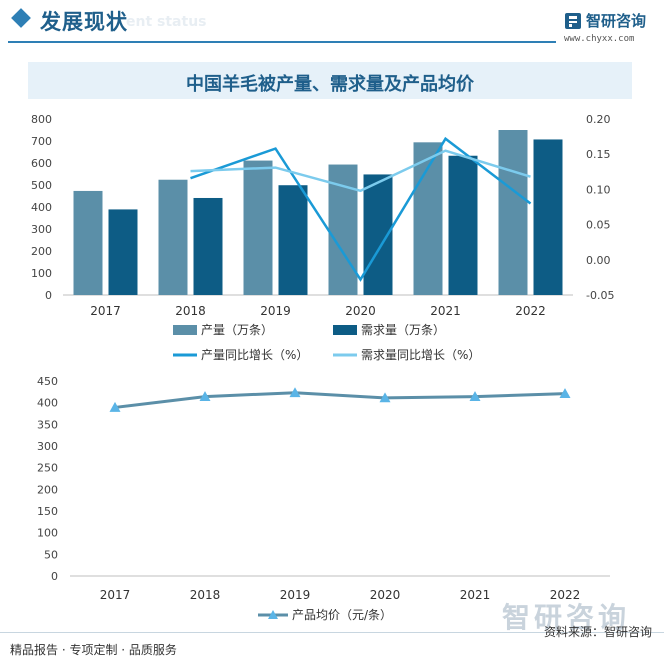 The image size is (664, 665). Describe the element at coordinates (47, 489) in the screenshot. I see `price-axis-tick-label: 200` at that location.